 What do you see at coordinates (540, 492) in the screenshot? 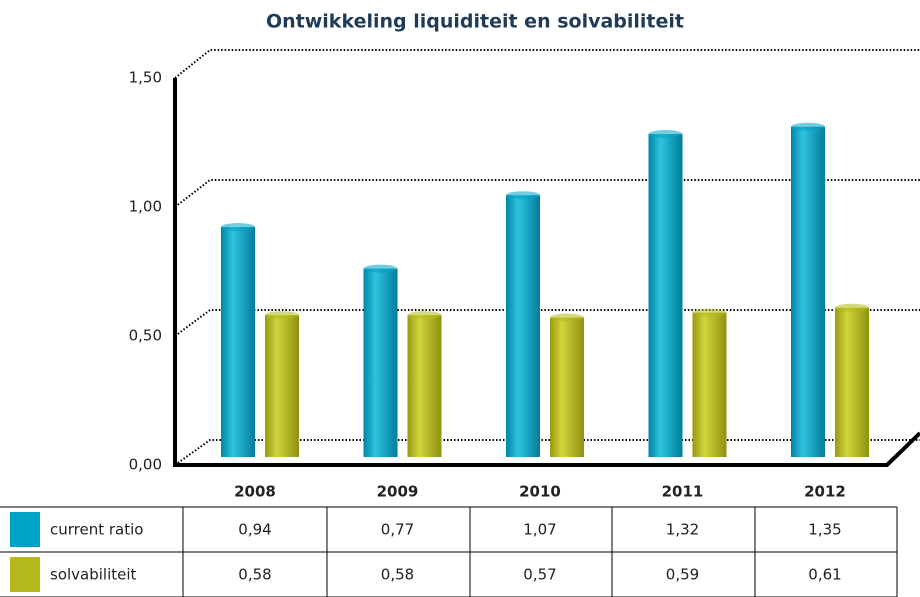
I see `x-tick-label: 2010` at bounding box center [540, 492].